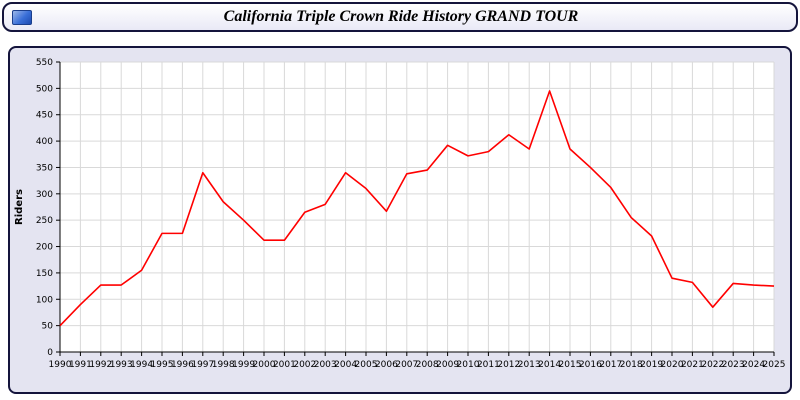 Image resolution: width=800 pixels, height=400 pixels. I want to click on svg-text: 1999, so click(243, 365).